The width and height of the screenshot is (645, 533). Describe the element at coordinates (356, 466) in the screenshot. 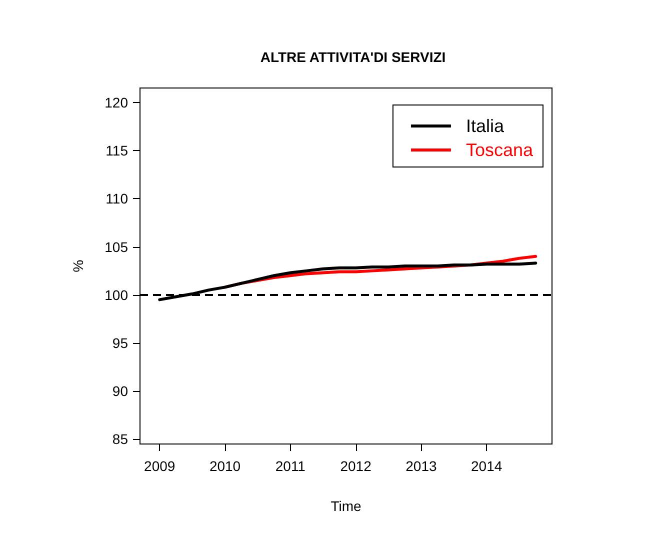

I see `x-tick-label: 2012` at that location.